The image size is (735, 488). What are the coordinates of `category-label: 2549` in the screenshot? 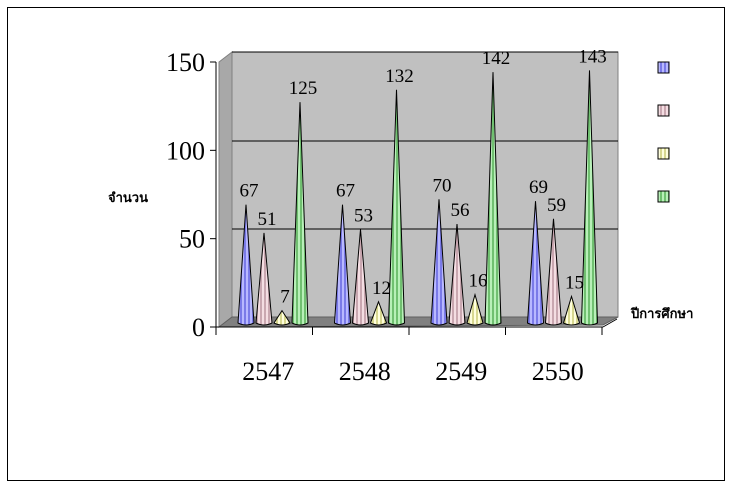 It's located at (461, 371).